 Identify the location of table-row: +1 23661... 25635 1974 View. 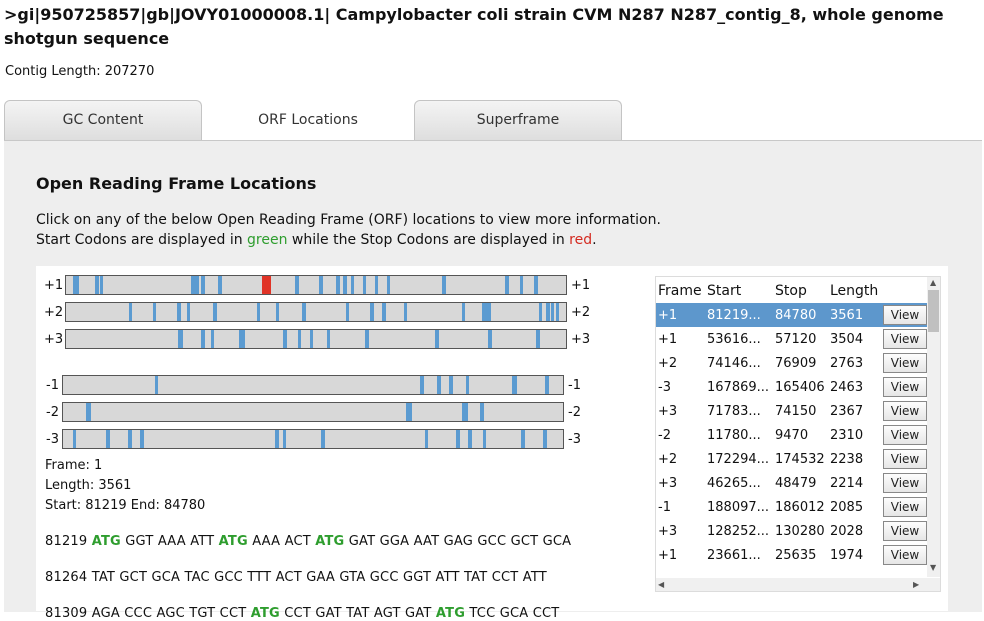
(794, 555).